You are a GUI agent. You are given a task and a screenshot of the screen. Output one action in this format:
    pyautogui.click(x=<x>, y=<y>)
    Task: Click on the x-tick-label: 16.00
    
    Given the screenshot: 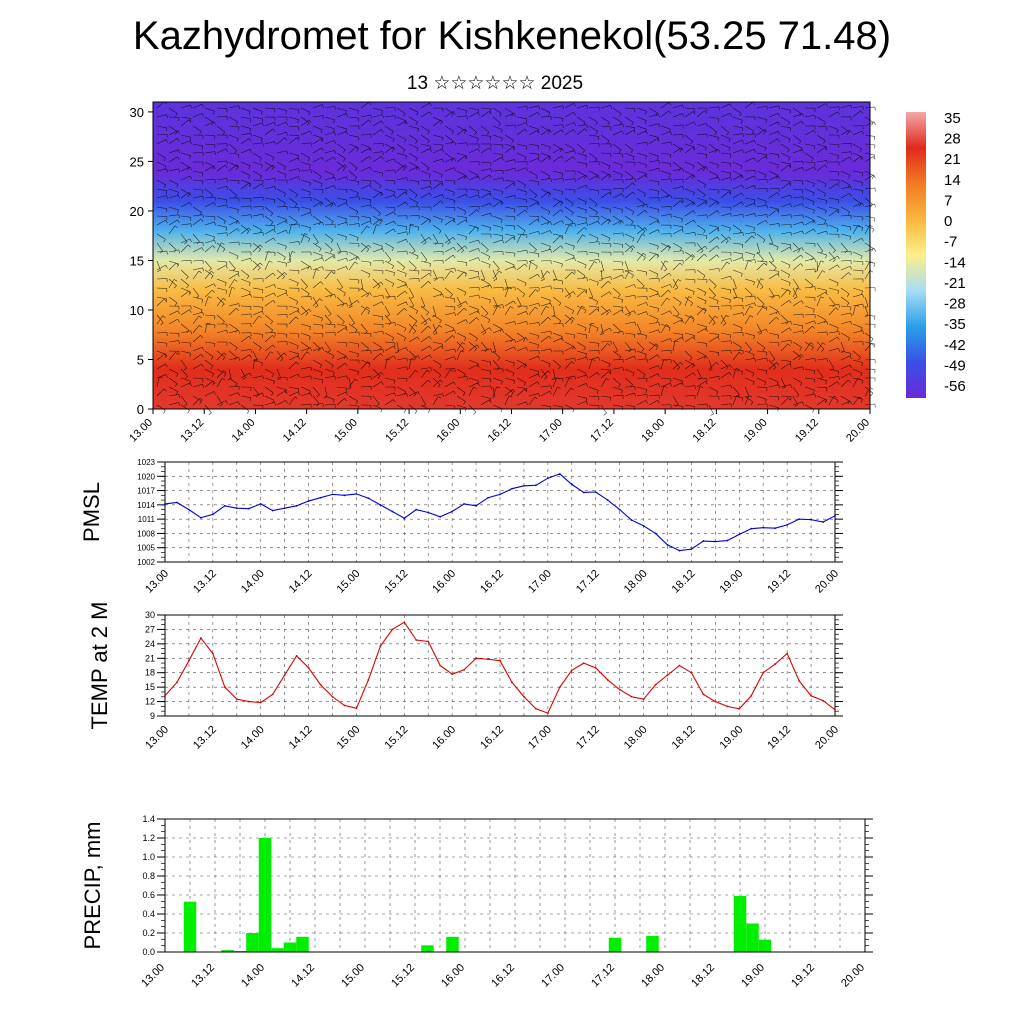 What is the action you would take?
    pyautogui.click(x=444, y=738)
    